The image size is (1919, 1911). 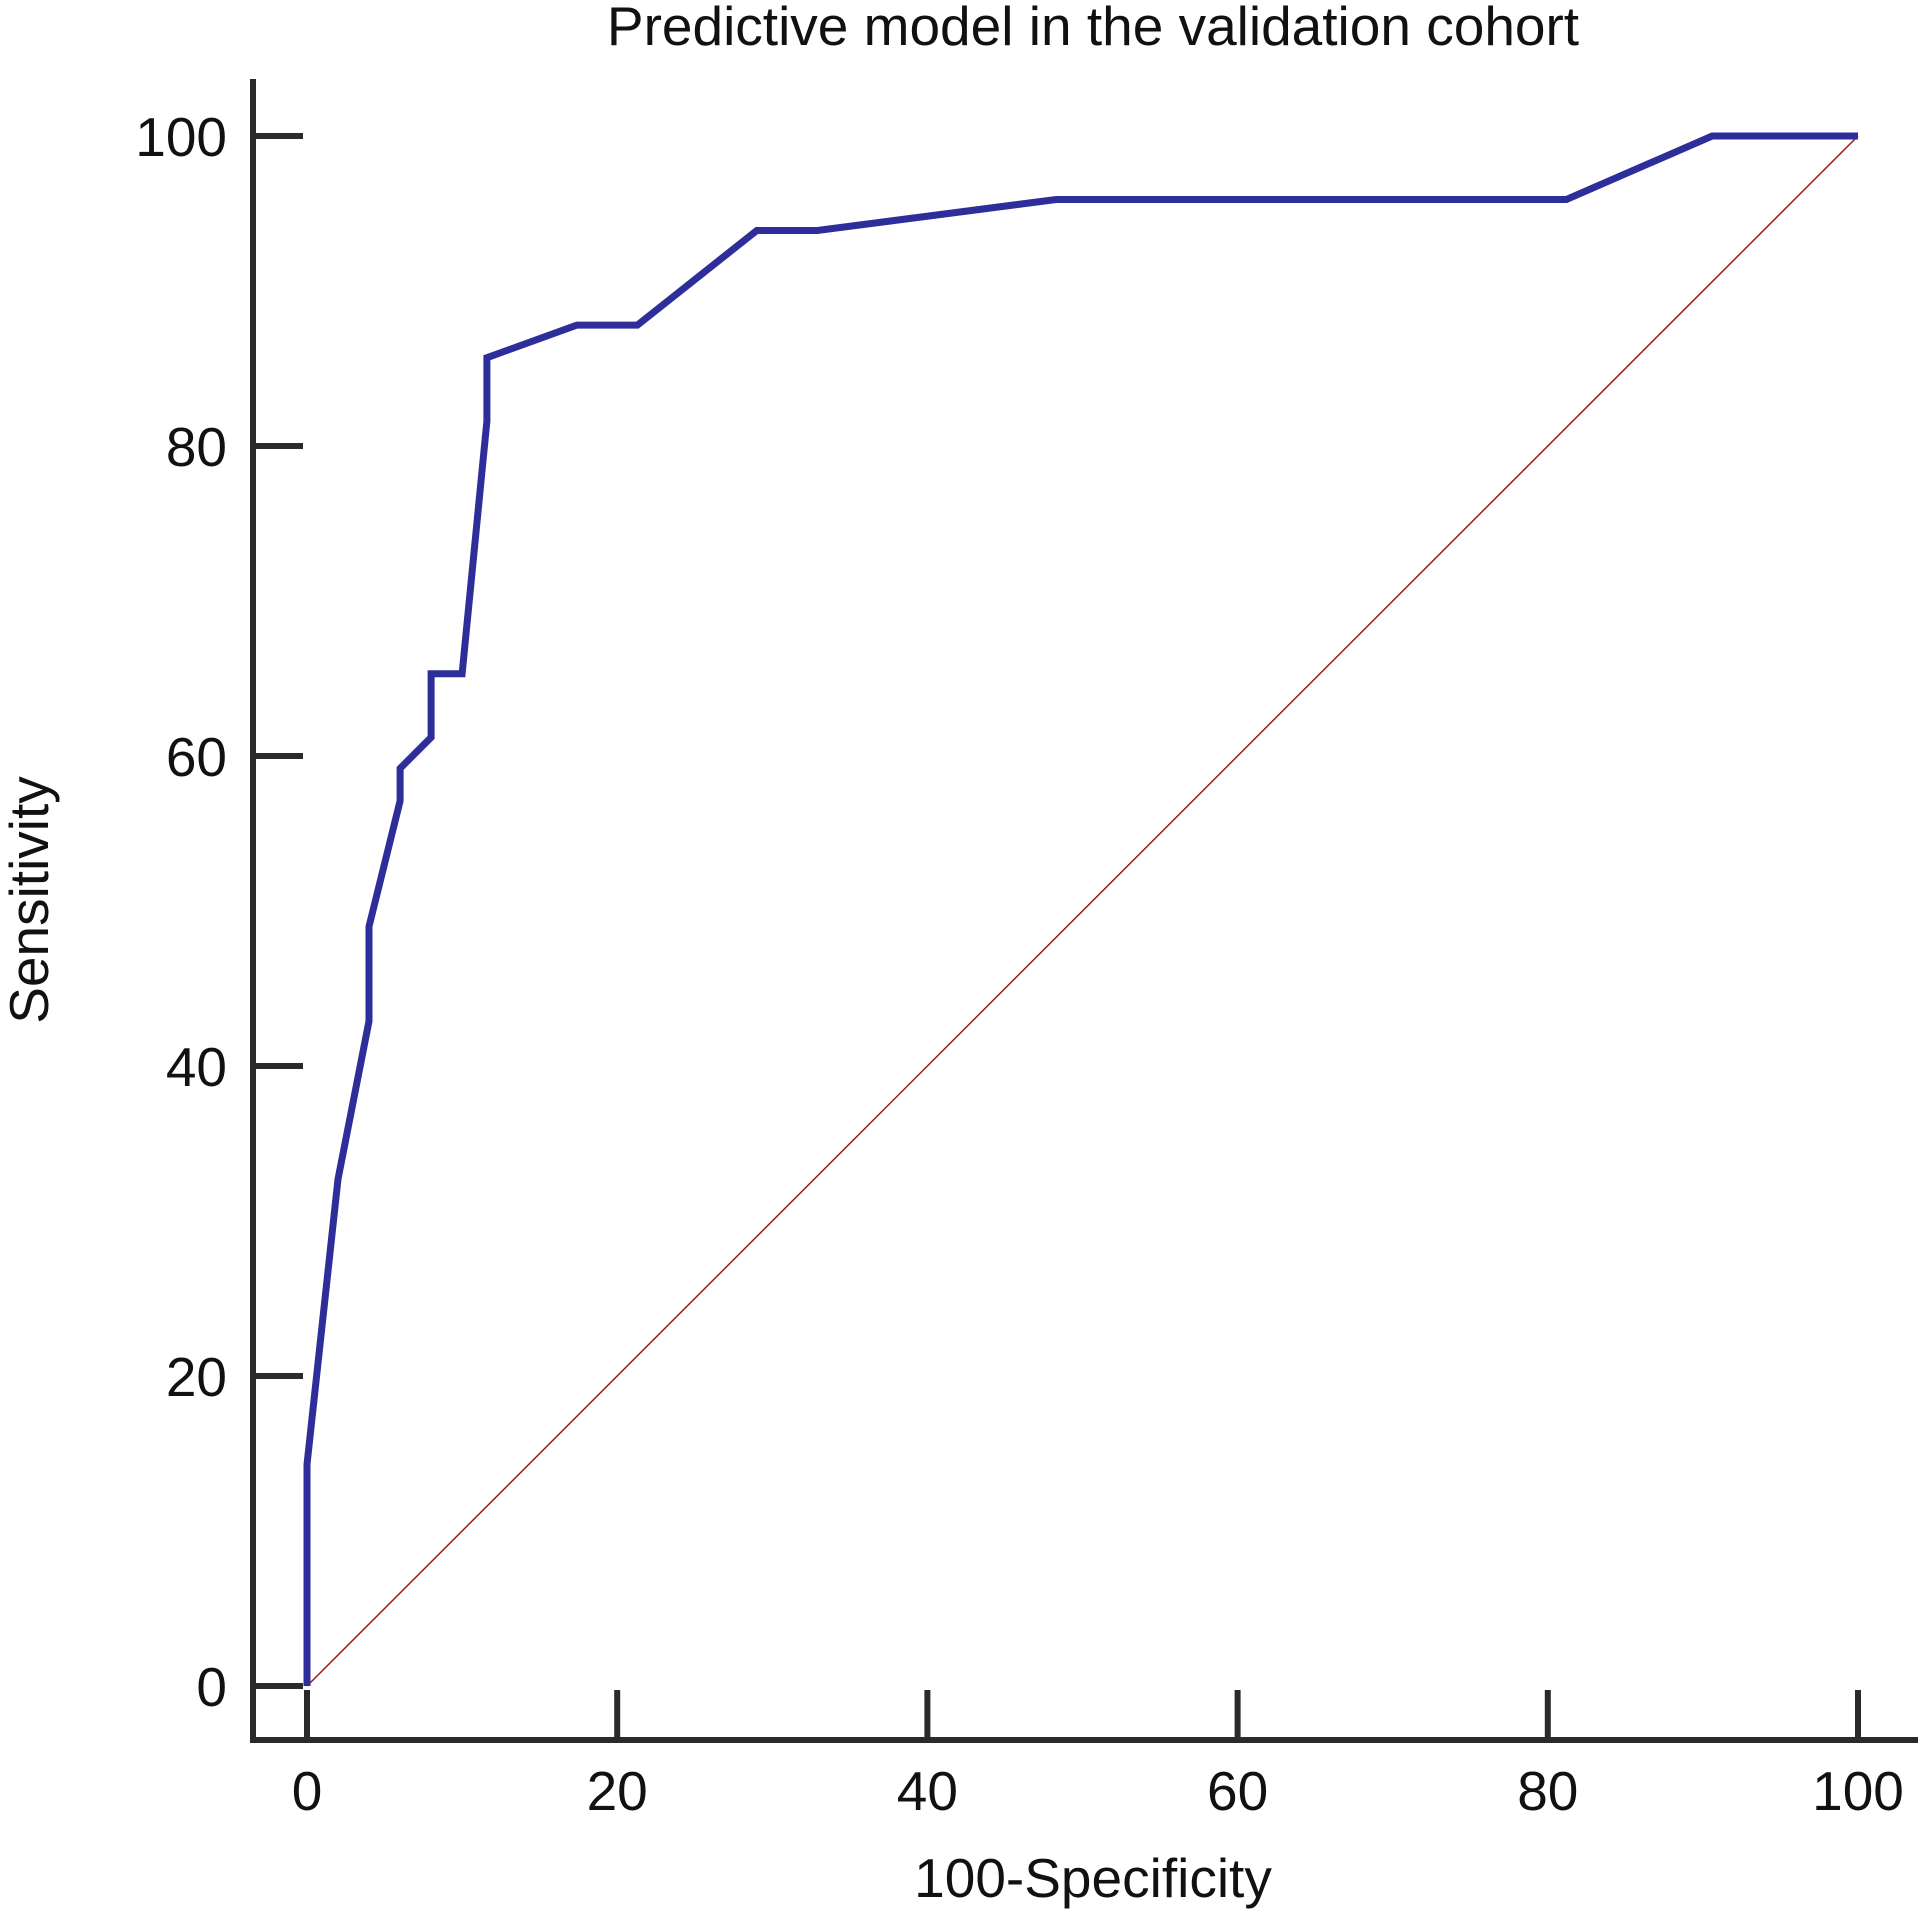 What do you see at coordinates (1547, 1791) in the screenshot?
I see `x-tick-label: 80` at bounding box center [1547, 1791].